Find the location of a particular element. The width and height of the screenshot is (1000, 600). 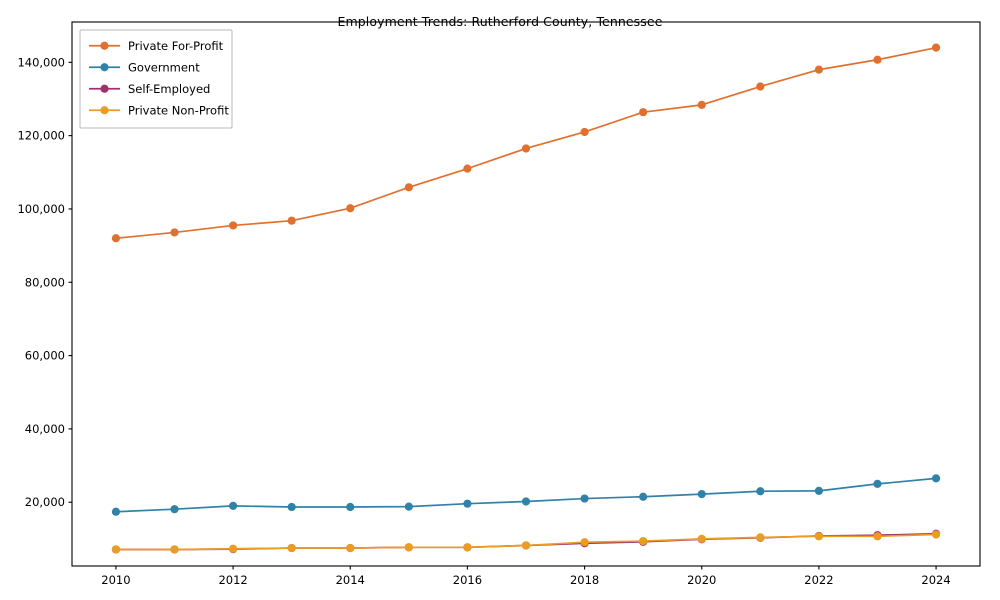

legend-entry: Government is located at coordinates (144, 67).